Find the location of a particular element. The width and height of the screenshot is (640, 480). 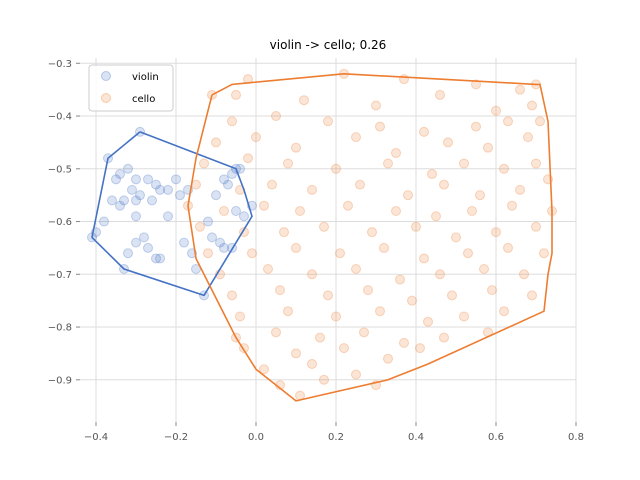

y-tick-label: −0.9 is located at coordinates (60, 380).